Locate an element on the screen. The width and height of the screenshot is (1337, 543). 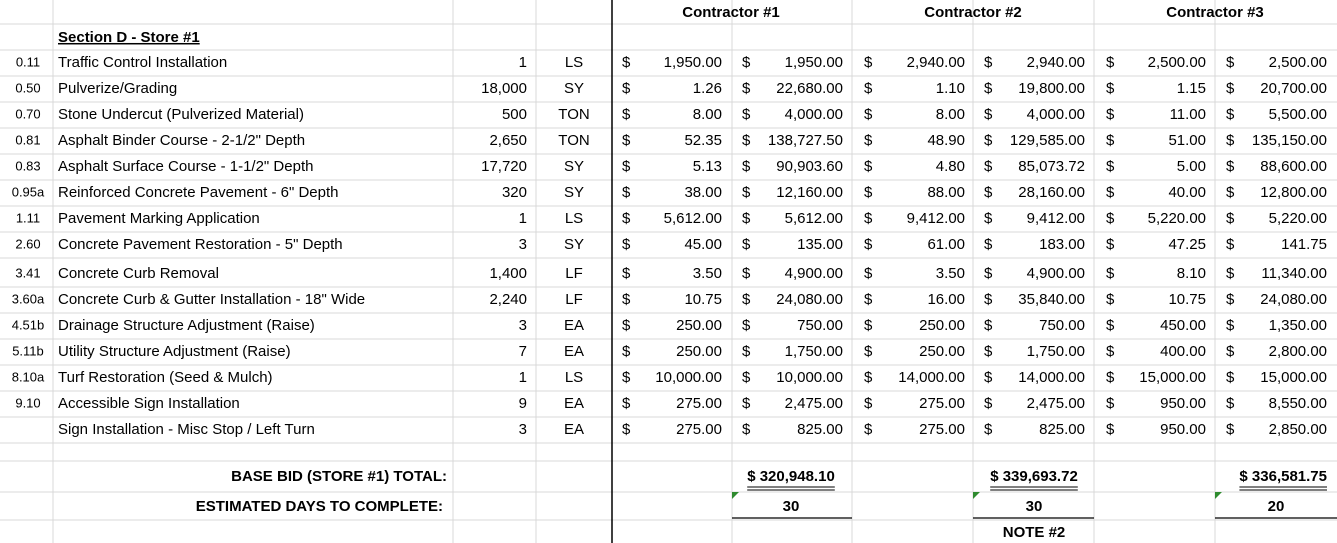
line-total: 35,840.00 is located at coordinates (1051, 299).